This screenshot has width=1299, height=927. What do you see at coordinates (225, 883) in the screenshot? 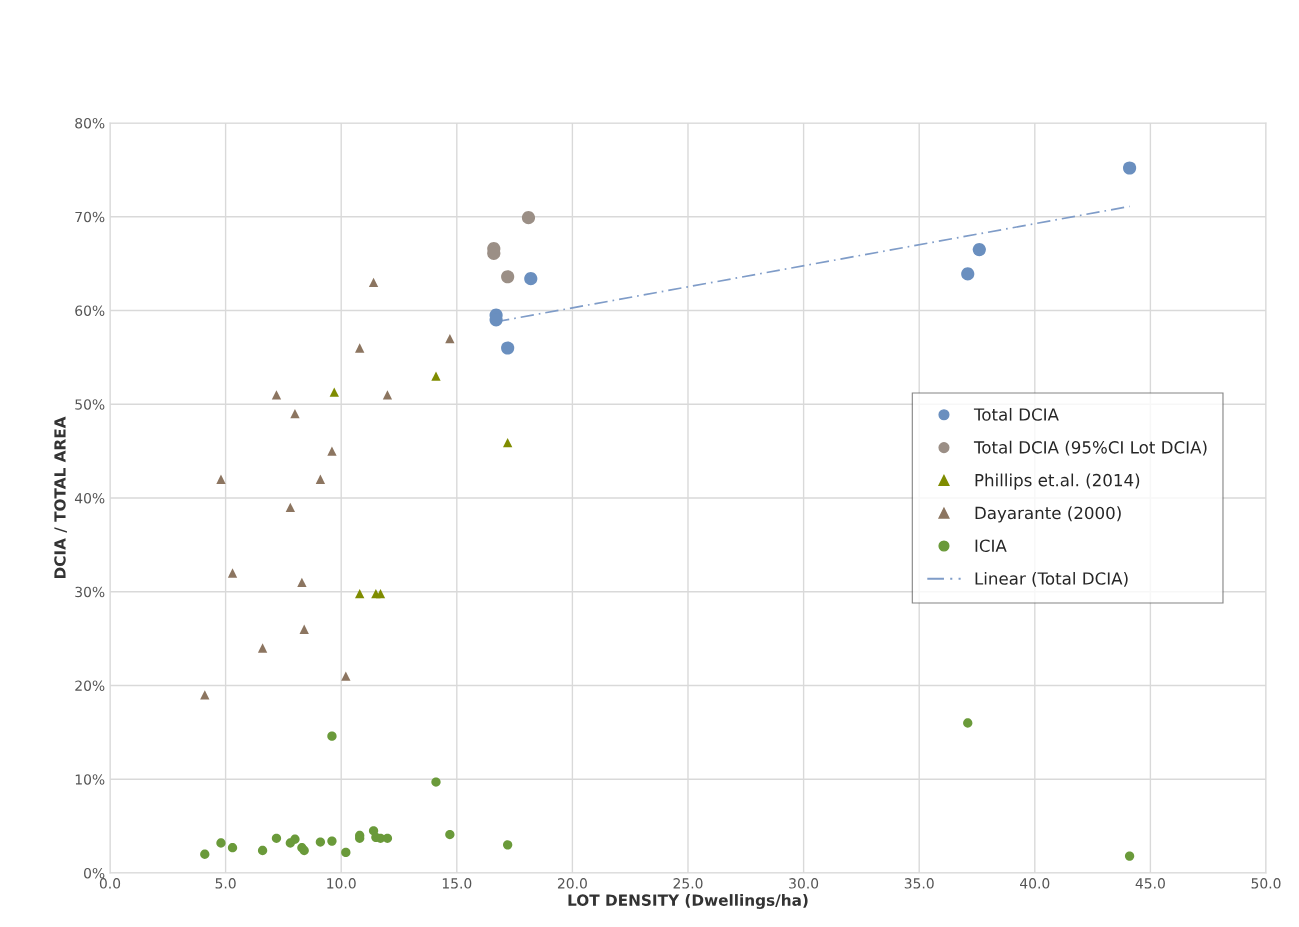
I see `x-tick-label: 5.0` at bounding box center [225, 883].